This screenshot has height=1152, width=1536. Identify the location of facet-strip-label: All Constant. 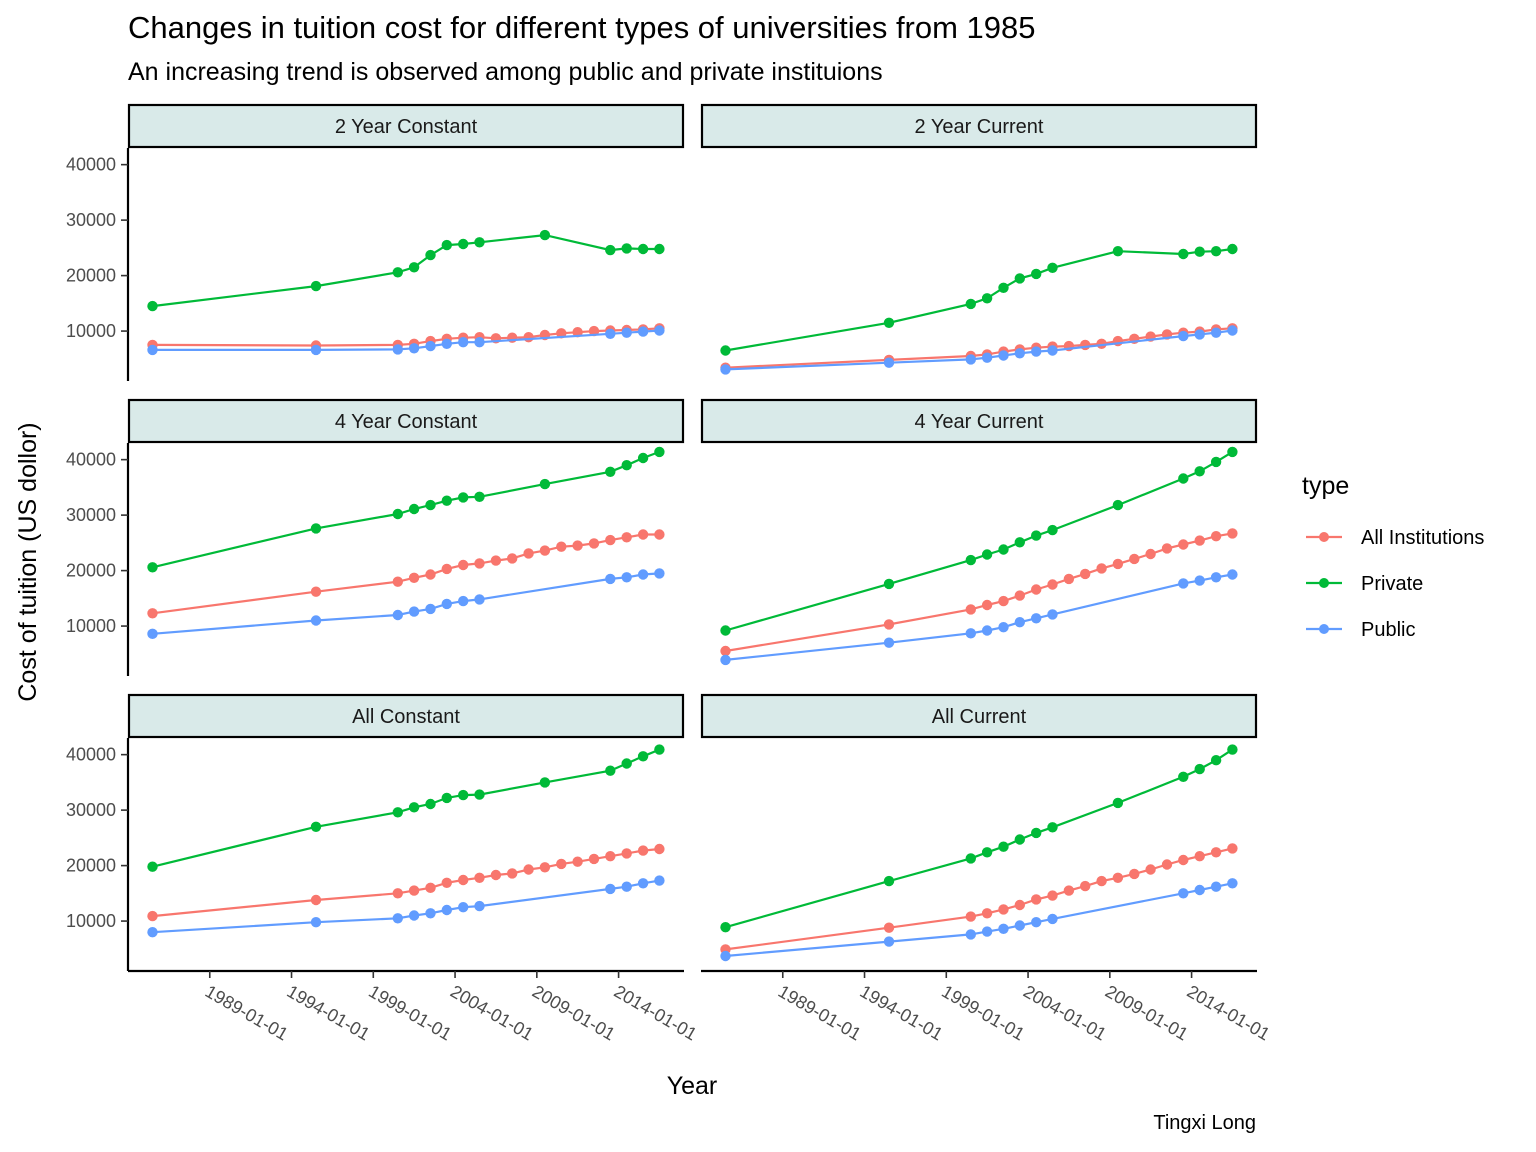
(406, 717).